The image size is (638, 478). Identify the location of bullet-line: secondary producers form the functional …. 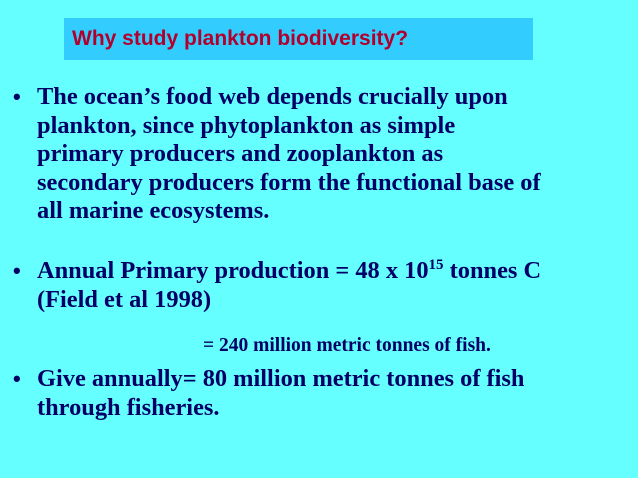
(289, 182).